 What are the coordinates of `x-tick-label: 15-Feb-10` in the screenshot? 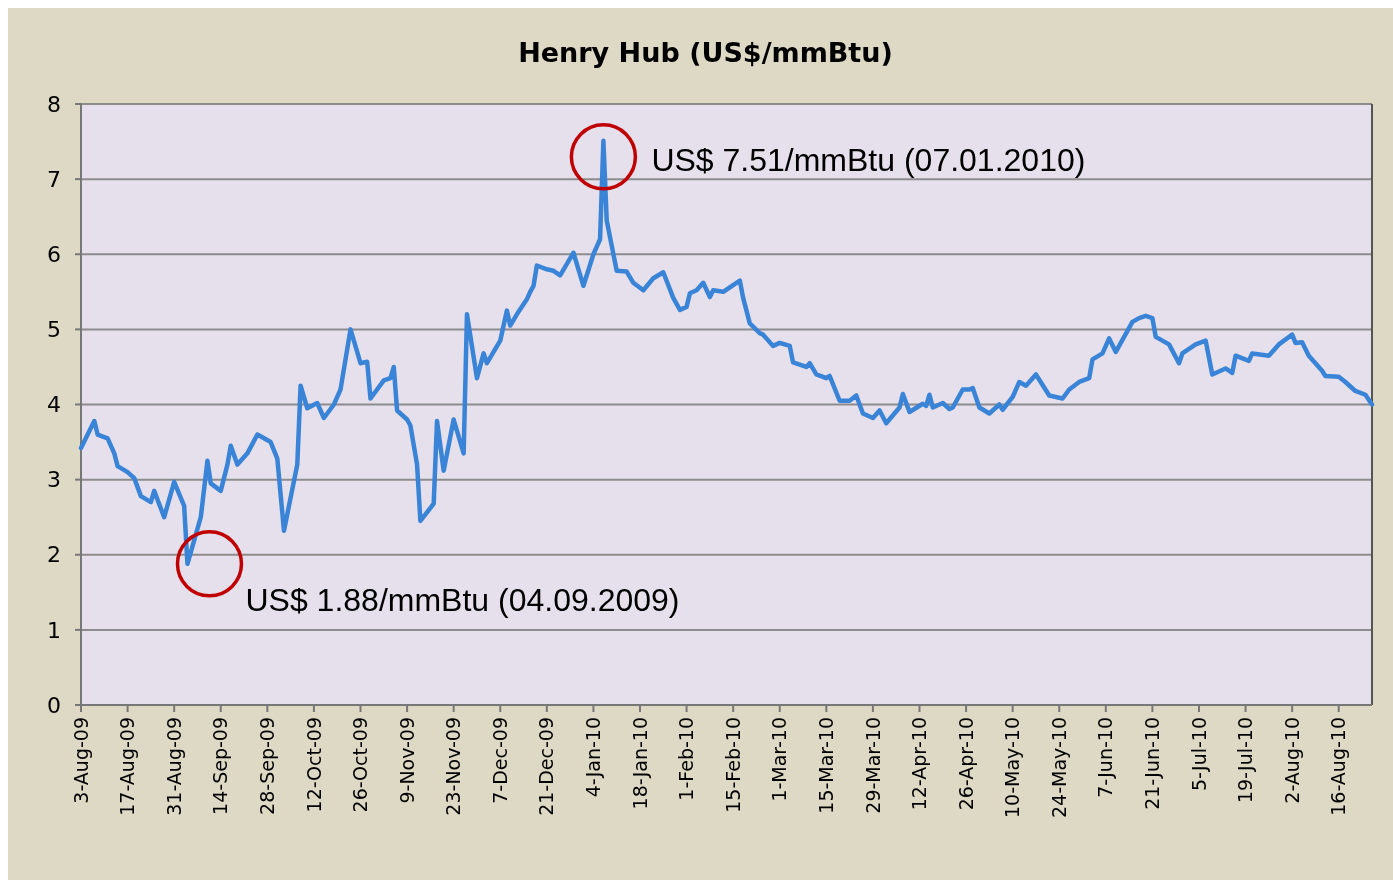 It's located at (732, 765).